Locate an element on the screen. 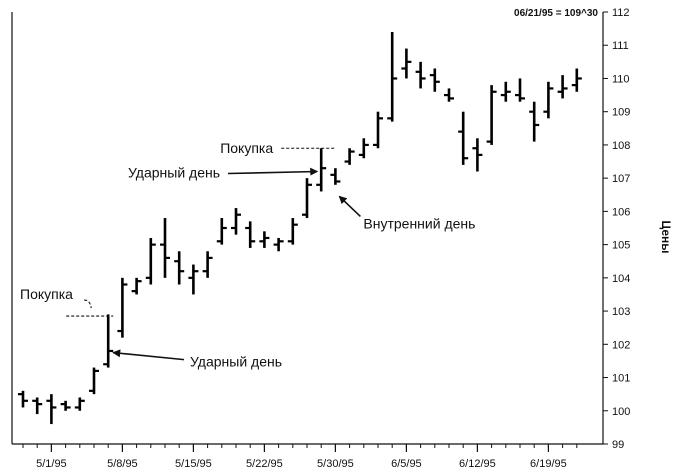 The image size is (679, 476). y-tick-label: 102 is located at coordinates (621, 345).